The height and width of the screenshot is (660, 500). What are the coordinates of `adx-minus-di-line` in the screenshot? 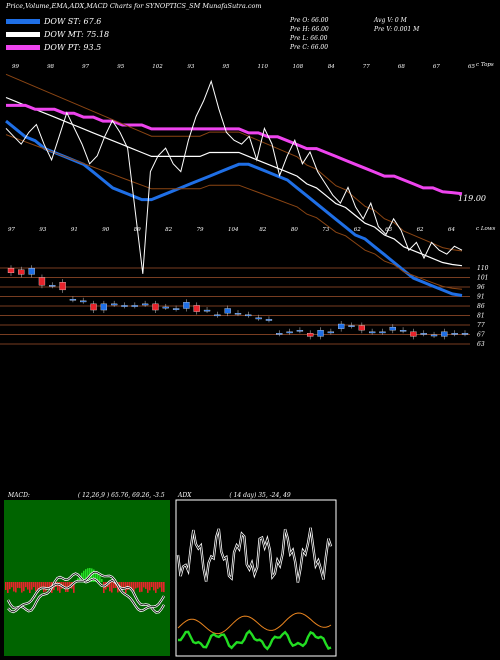 It's located at (254, 623).